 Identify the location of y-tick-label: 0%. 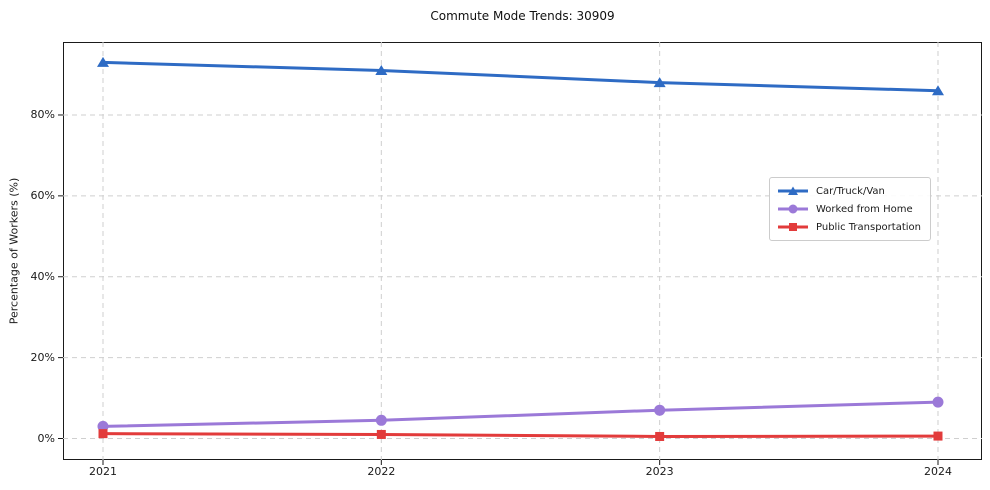
(46, 438).